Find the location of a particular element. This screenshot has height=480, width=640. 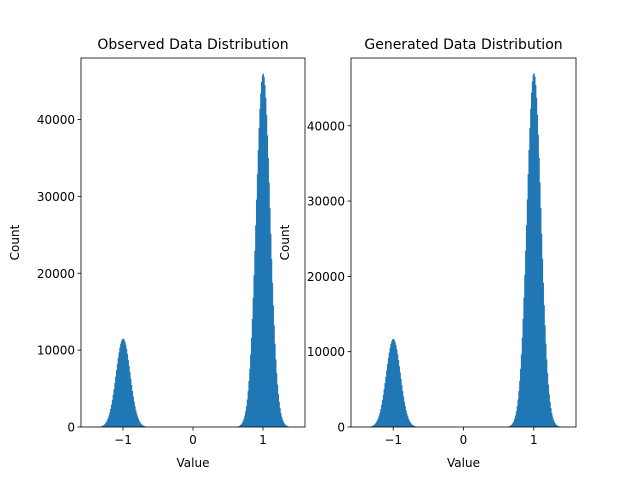

chart-title: Generated Data Distribution is located at coordinates (463, 45).